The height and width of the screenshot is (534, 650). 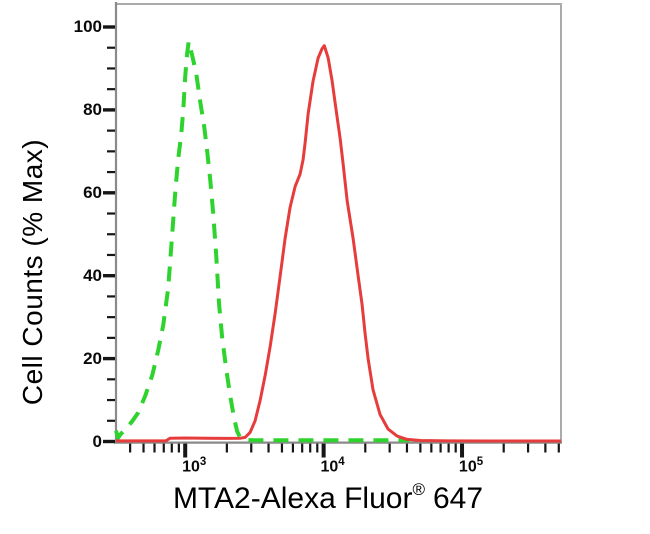 I want to click on x-tick-label: 10⁴, so click(x=332, y=466).